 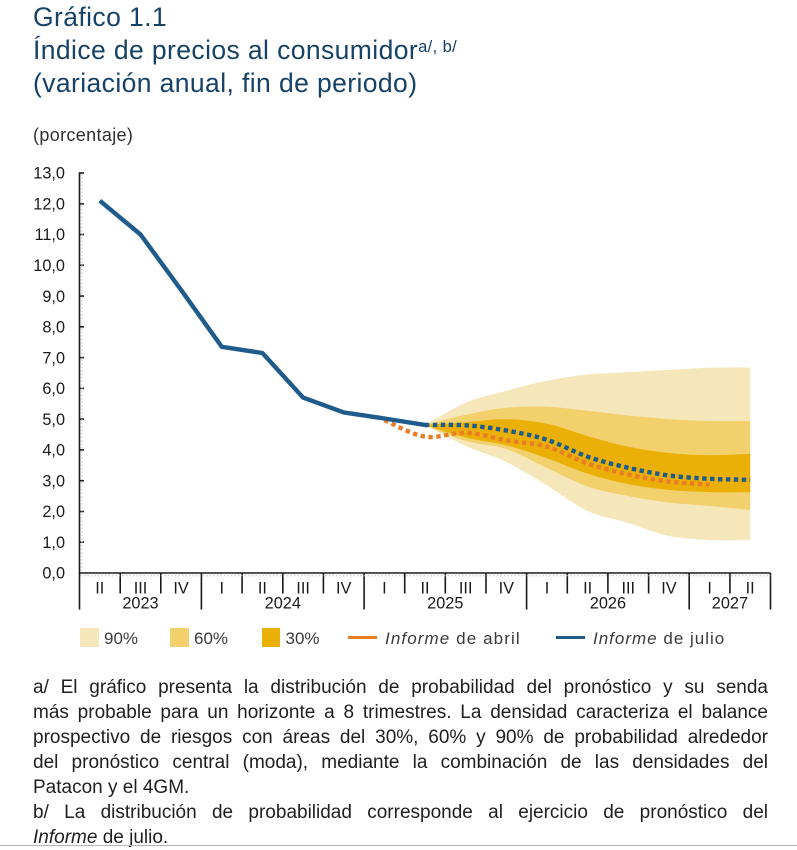 I want to click on svg-text: 2024, so click(x=283, y=604).